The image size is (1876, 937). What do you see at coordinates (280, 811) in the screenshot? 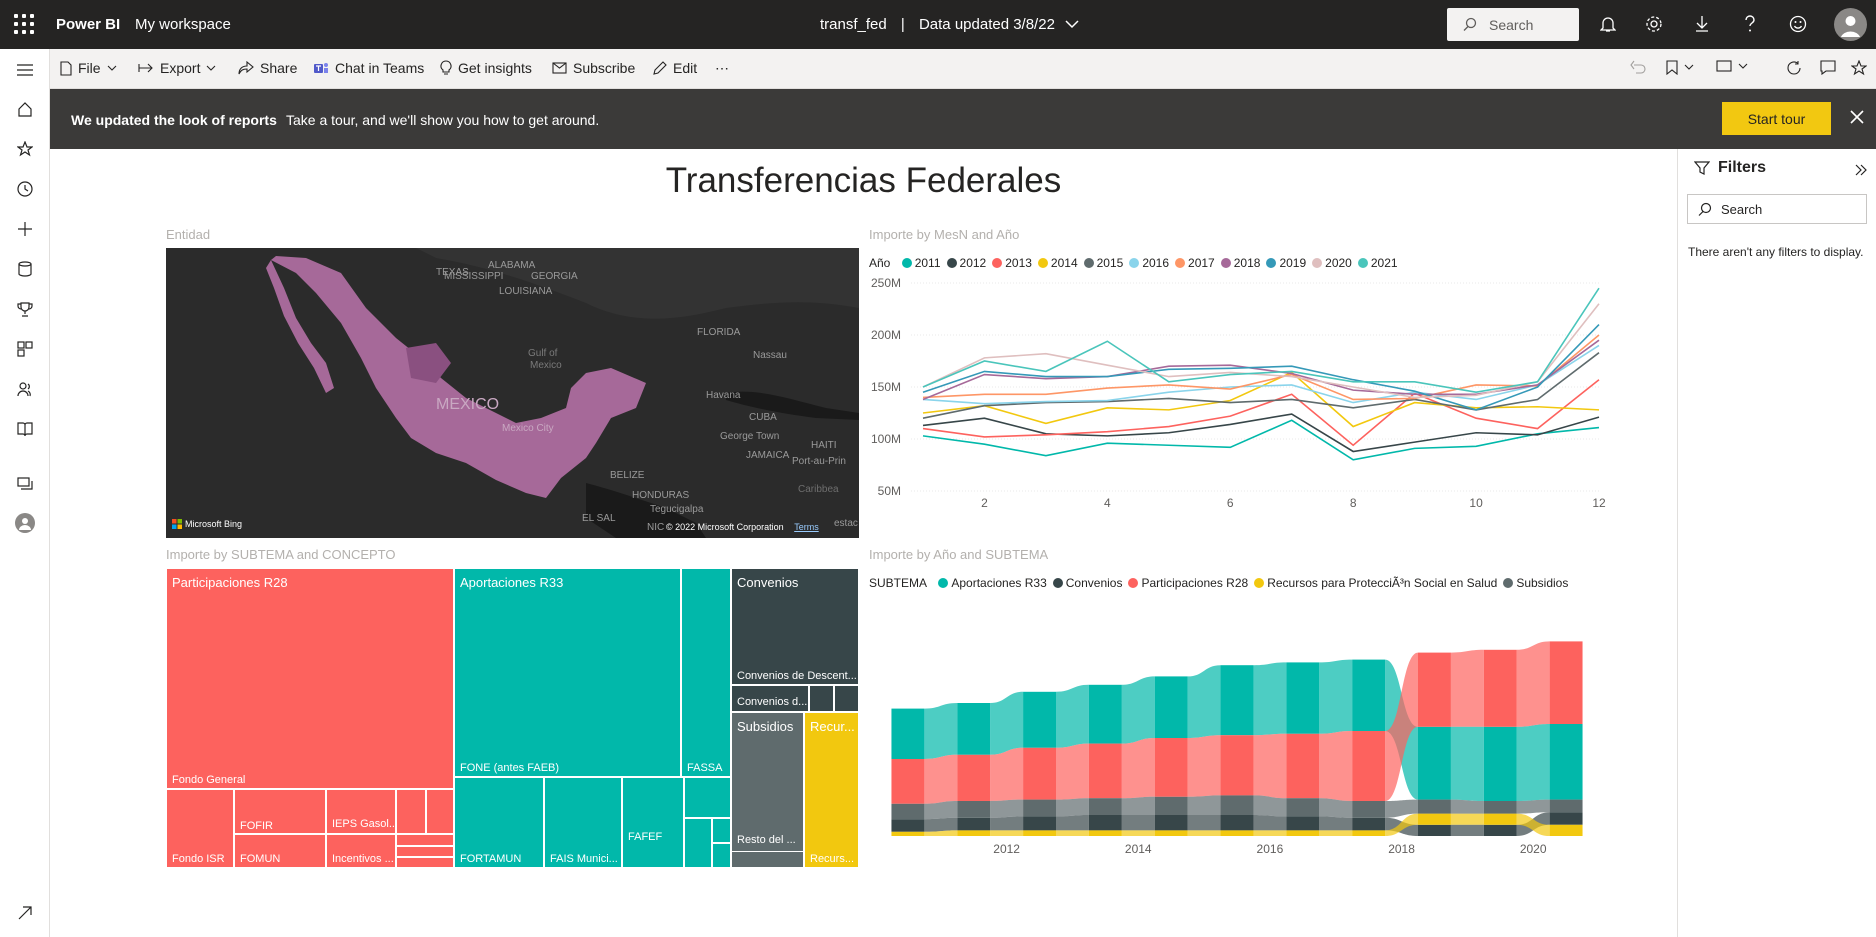
I see `tile-fofir: FOFIR` at bounding box center [280, 811].